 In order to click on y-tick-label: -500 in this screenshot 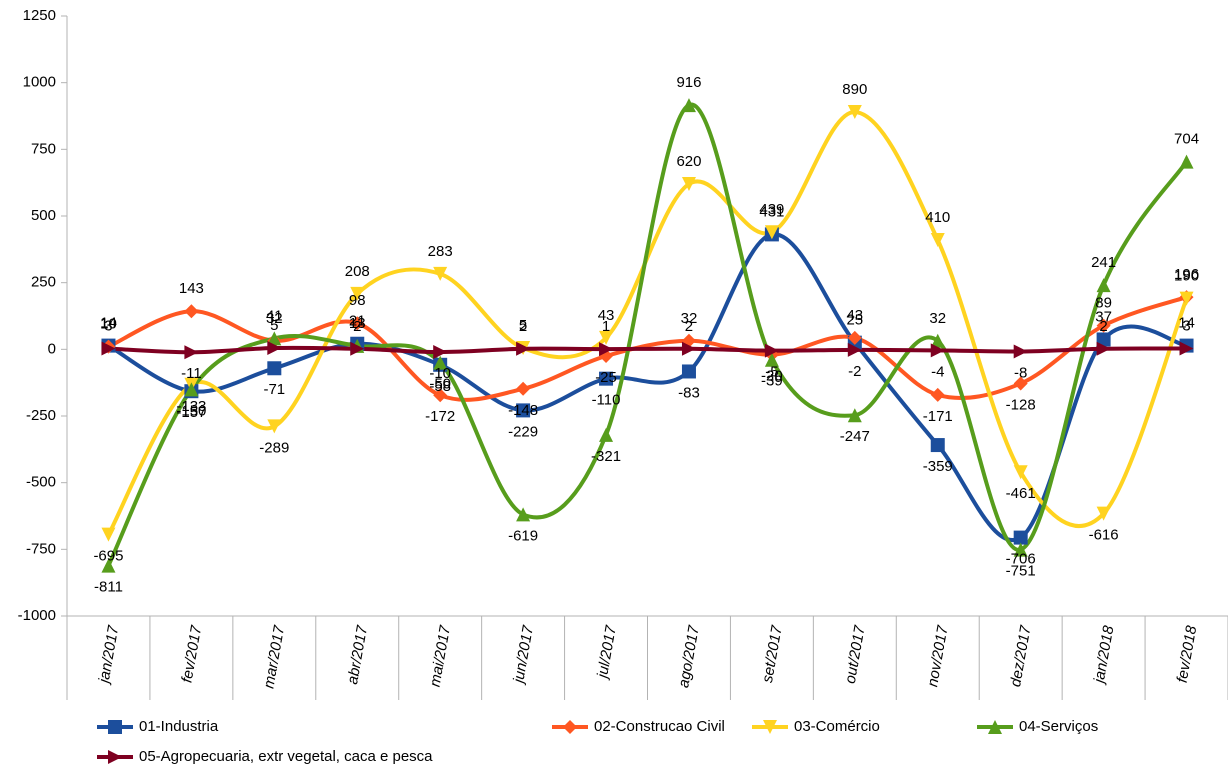, I will do `click(41, 482)`.